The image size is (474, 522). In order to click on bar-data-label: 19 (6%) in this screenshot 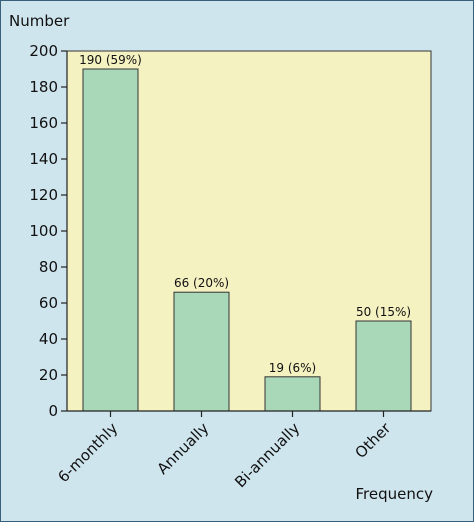, I will do `click(292, 368)`.